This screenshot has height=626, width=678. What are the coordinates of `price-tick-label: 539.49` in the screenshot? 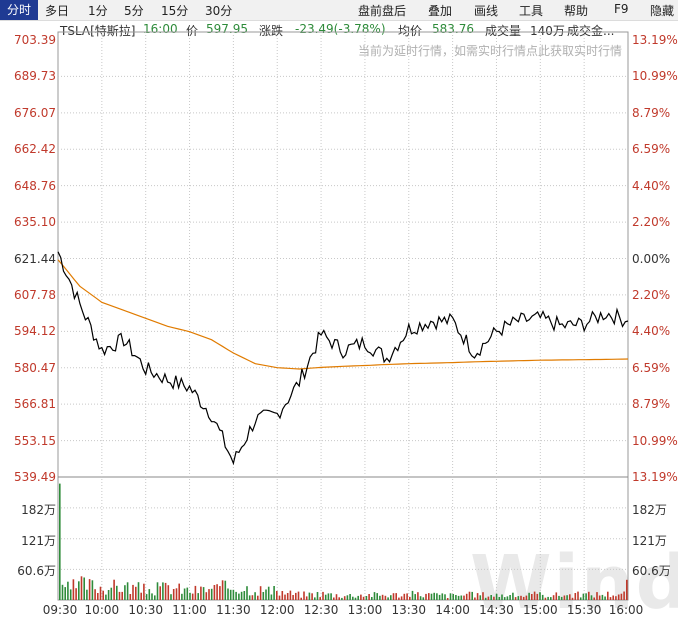 It's located at (35, 477).